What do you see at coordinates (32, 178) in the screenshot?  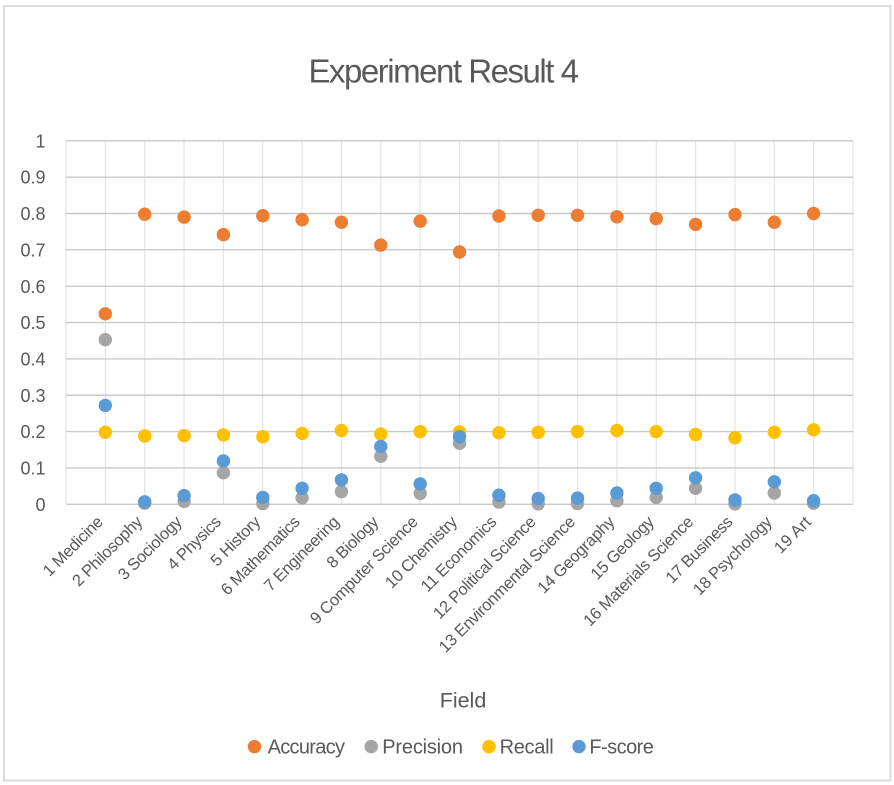 I see `svg-text: 0.9` at bounding box center [32, 178].